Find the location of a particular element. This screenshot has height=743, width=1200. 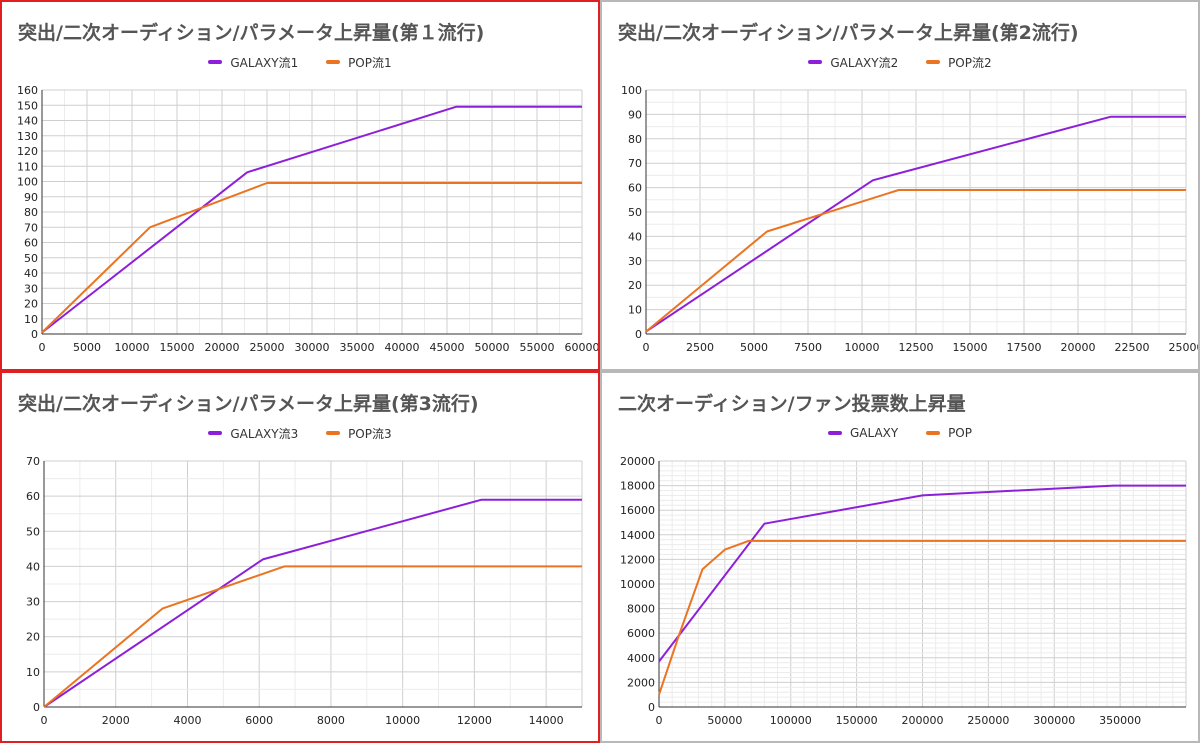

legend-label: POP流2 is located at coordinates (970, 62).